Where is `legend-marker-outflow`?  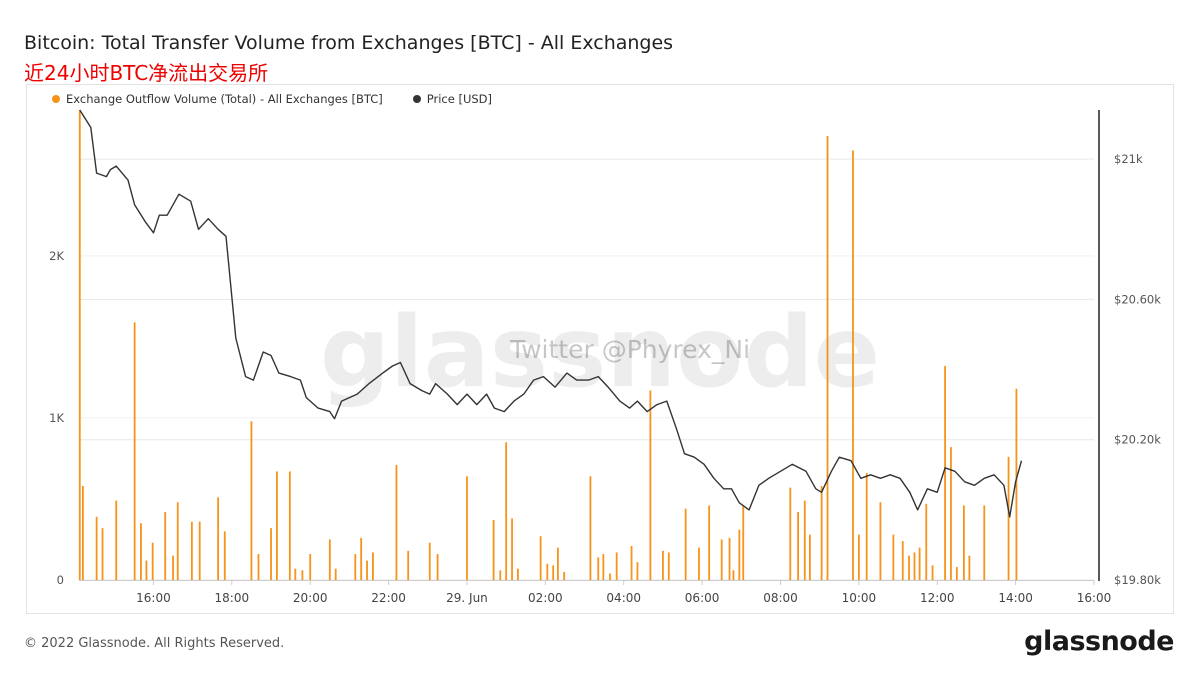
legend-marker-outflow is located at coordinates (56, 99).